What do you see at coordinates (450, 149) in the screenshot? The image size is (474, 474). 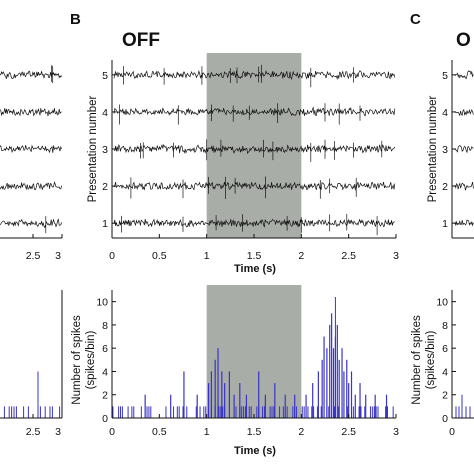 I see `panel-c-raster-partial: 1 2 3 4 5 Presentation number` at bounding box center [450, 149].